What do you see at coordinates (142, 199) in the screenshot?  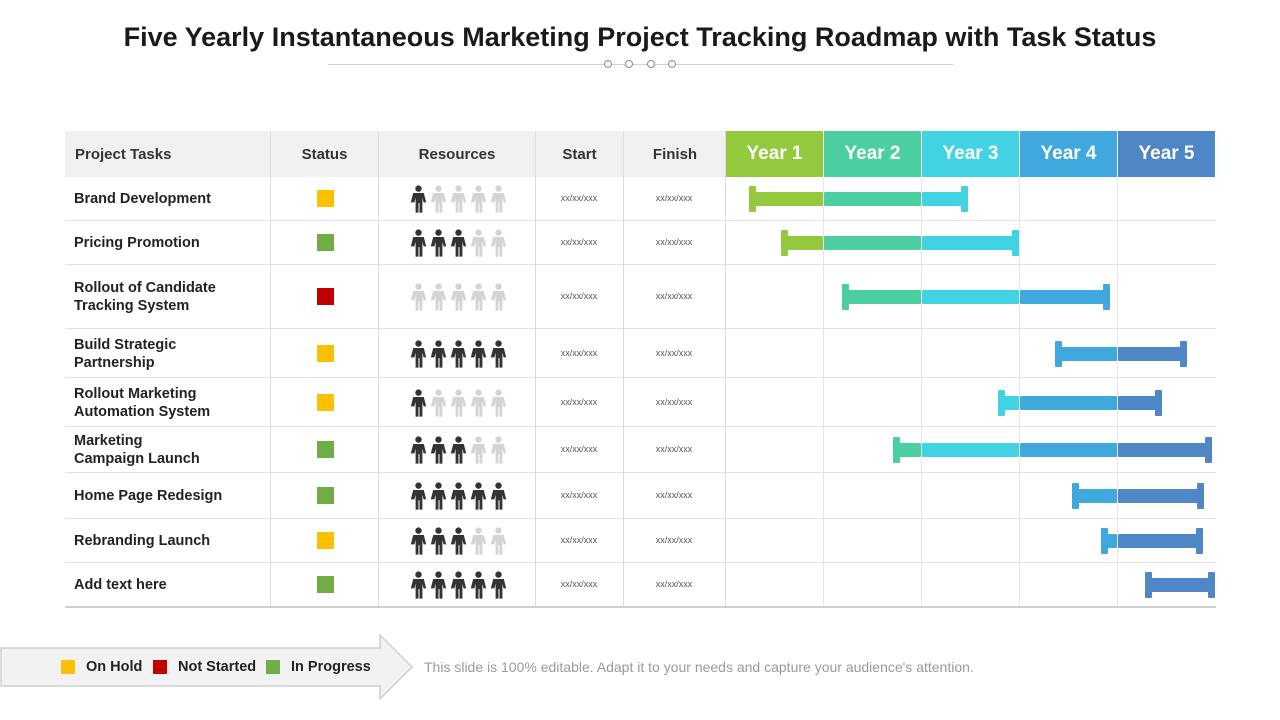 I see `task-name: Brand Development` at bounding box center [142, 199].